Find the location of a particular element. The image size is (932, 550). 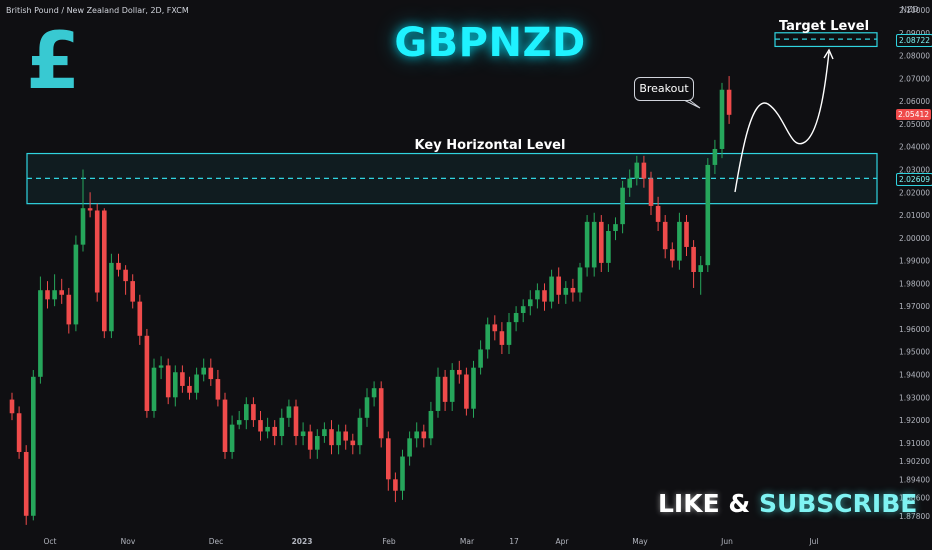

y-tick-label: 1.97000 is located at coordinates (914, 306).